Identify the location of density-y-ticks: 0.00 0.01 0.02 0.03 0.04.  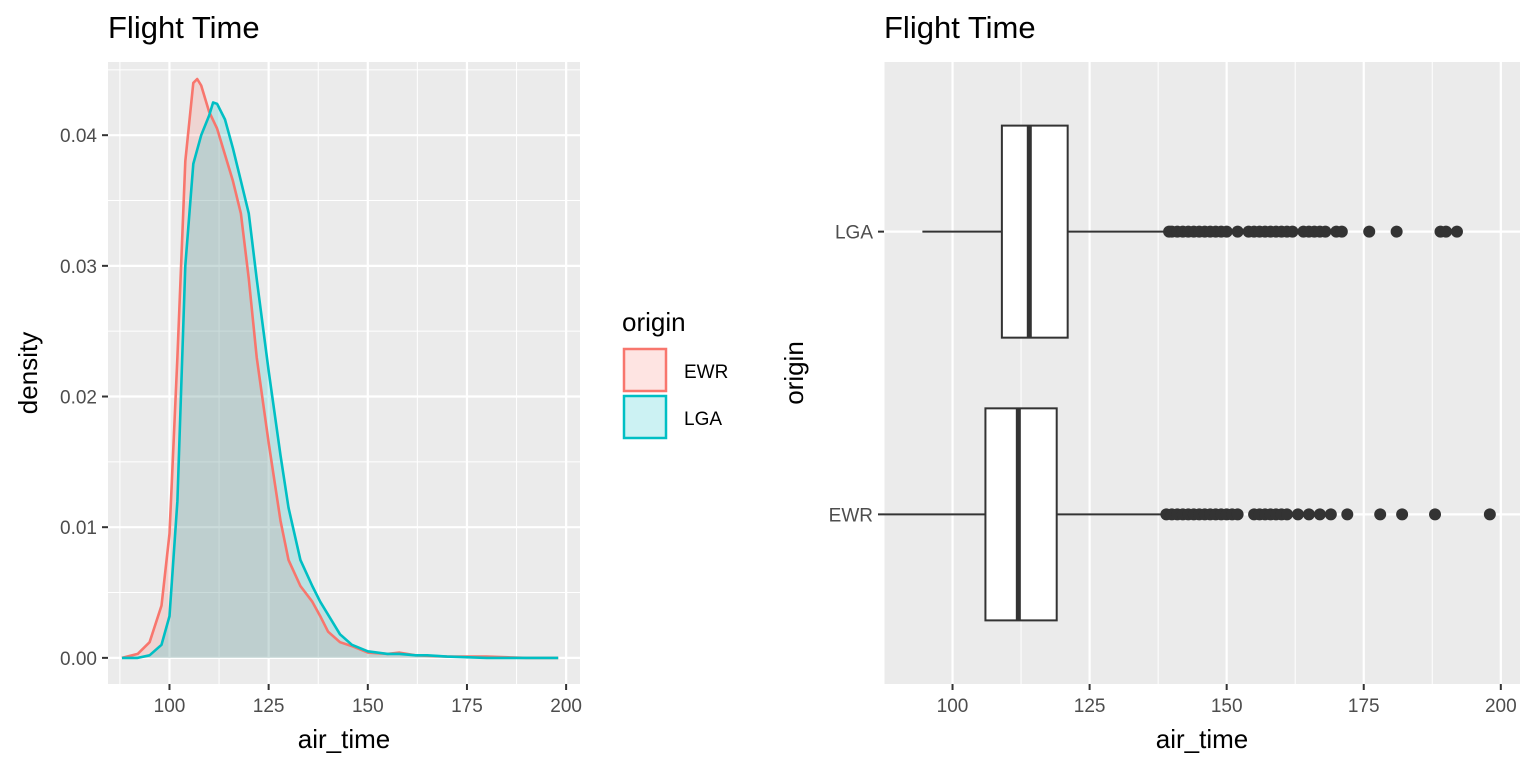
(84, 398).